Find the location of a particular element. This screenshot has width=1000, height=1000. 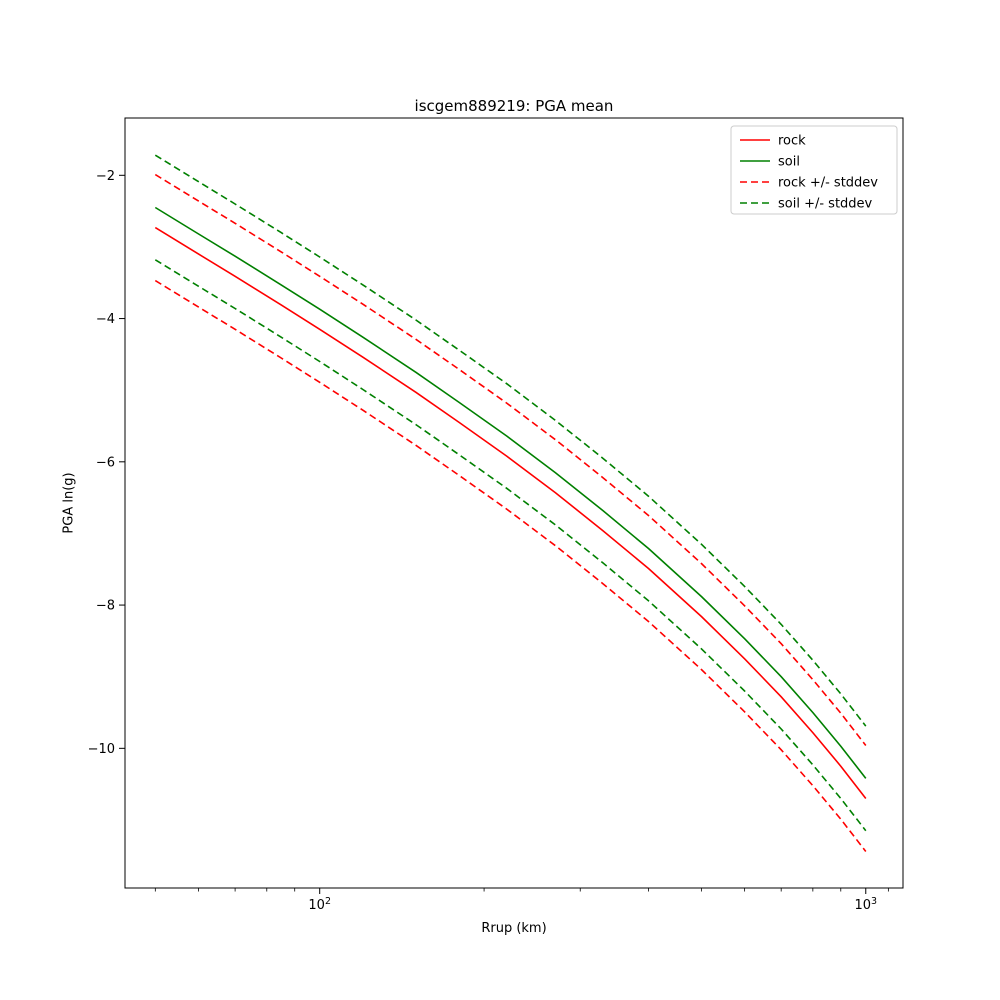

legend: rock soil rock +/- stddev soil +/- stddev is located at coordinates (814, 170).